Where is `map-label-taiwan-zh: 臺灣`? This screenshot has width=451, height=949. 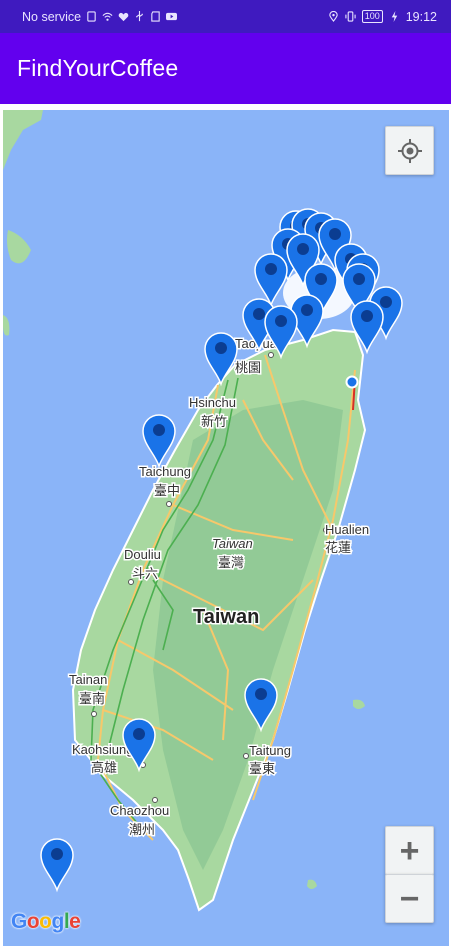 map-label-taiwan-zh: 臺灣 is located at coordinates (231, 562).